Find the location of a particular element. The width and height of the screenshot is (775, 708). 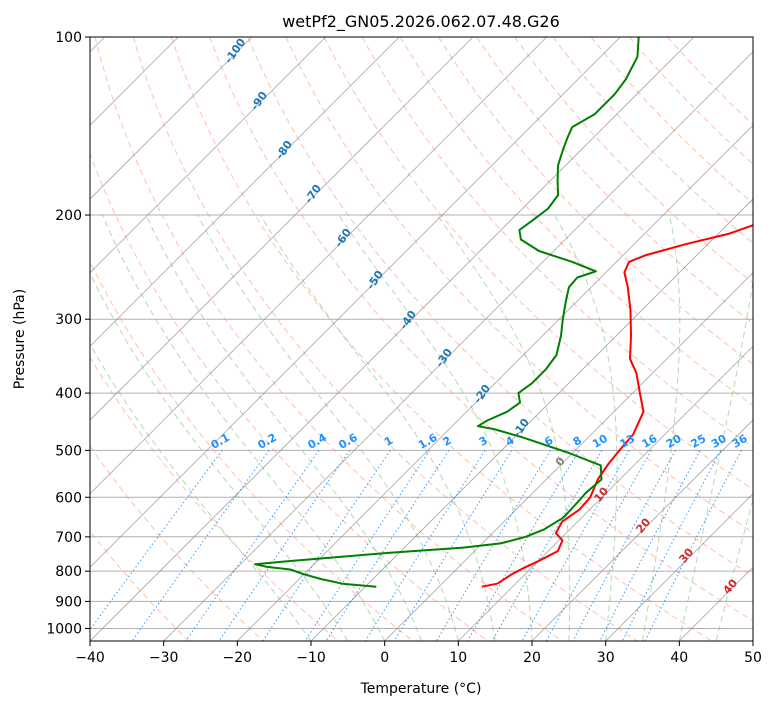

x-tick-label: −40 is located at coordinates (90, 658).